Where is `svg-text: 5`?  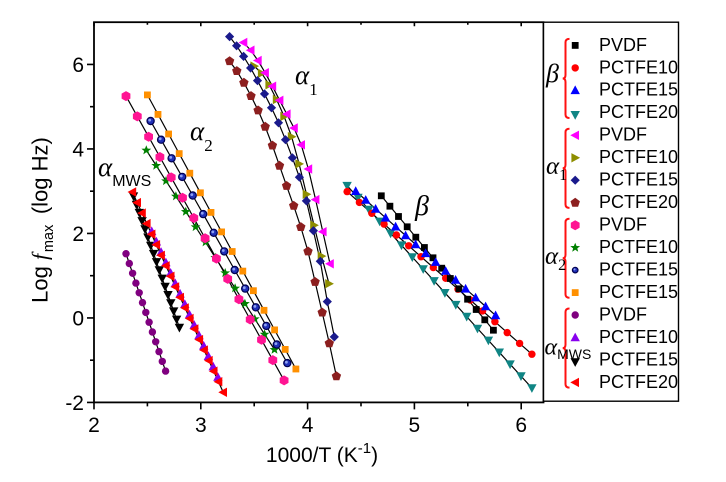
svg-text: 5 is located at coordinates (415, 425).